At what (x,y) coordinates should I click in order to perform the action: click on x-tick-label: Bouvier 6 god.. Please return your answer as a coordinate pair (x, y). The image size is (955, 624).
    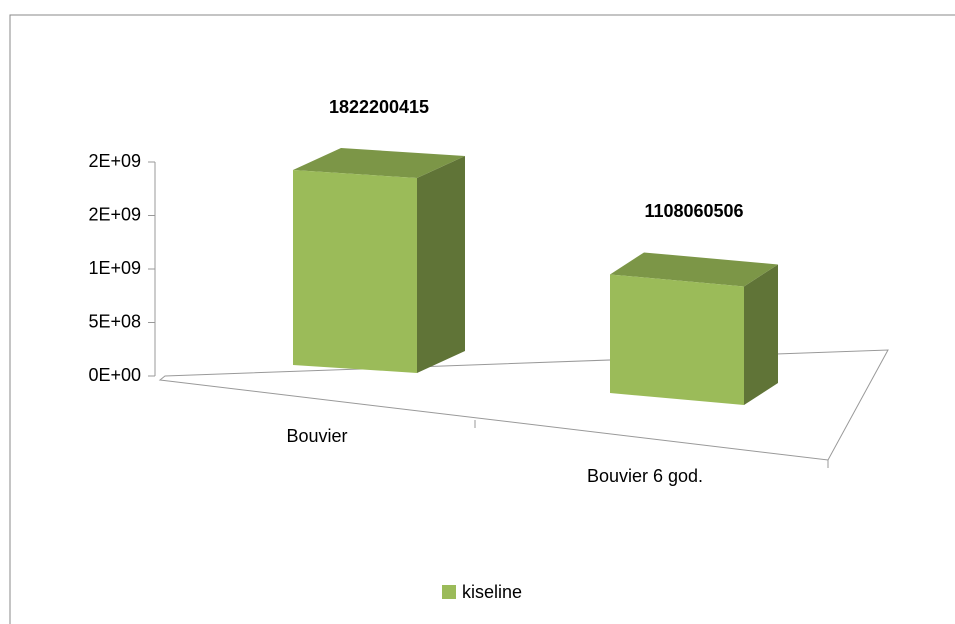
    Looking at the image, I should click on (645, 476).